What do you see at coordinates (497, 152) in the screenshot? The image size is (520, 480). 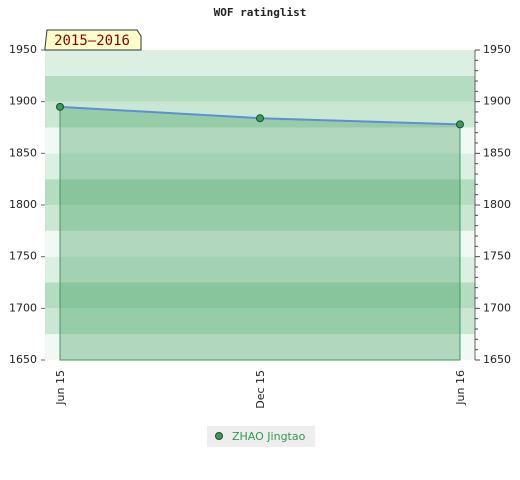 I see `y2-tick-label: 1850` at bounding box center [497, 152].